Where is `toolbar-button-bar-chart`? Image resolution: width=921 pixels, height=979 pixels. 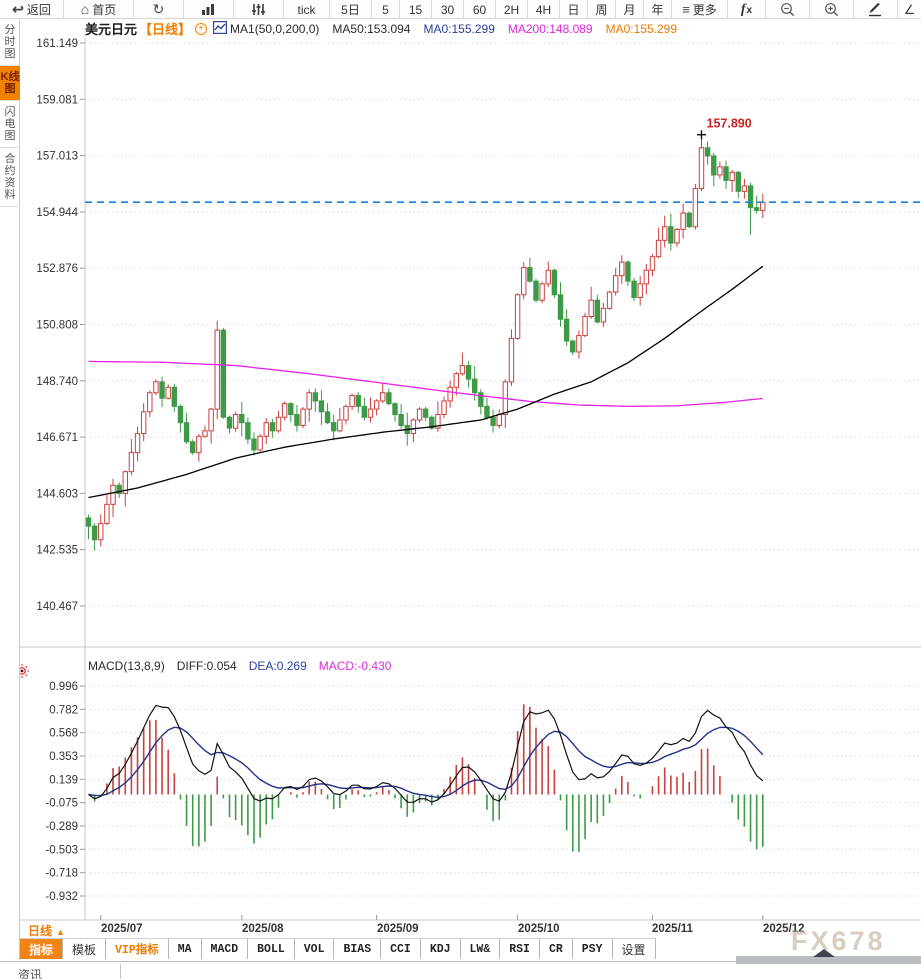 toolbar-button-bar-chart is located at coordinates (209, 9).